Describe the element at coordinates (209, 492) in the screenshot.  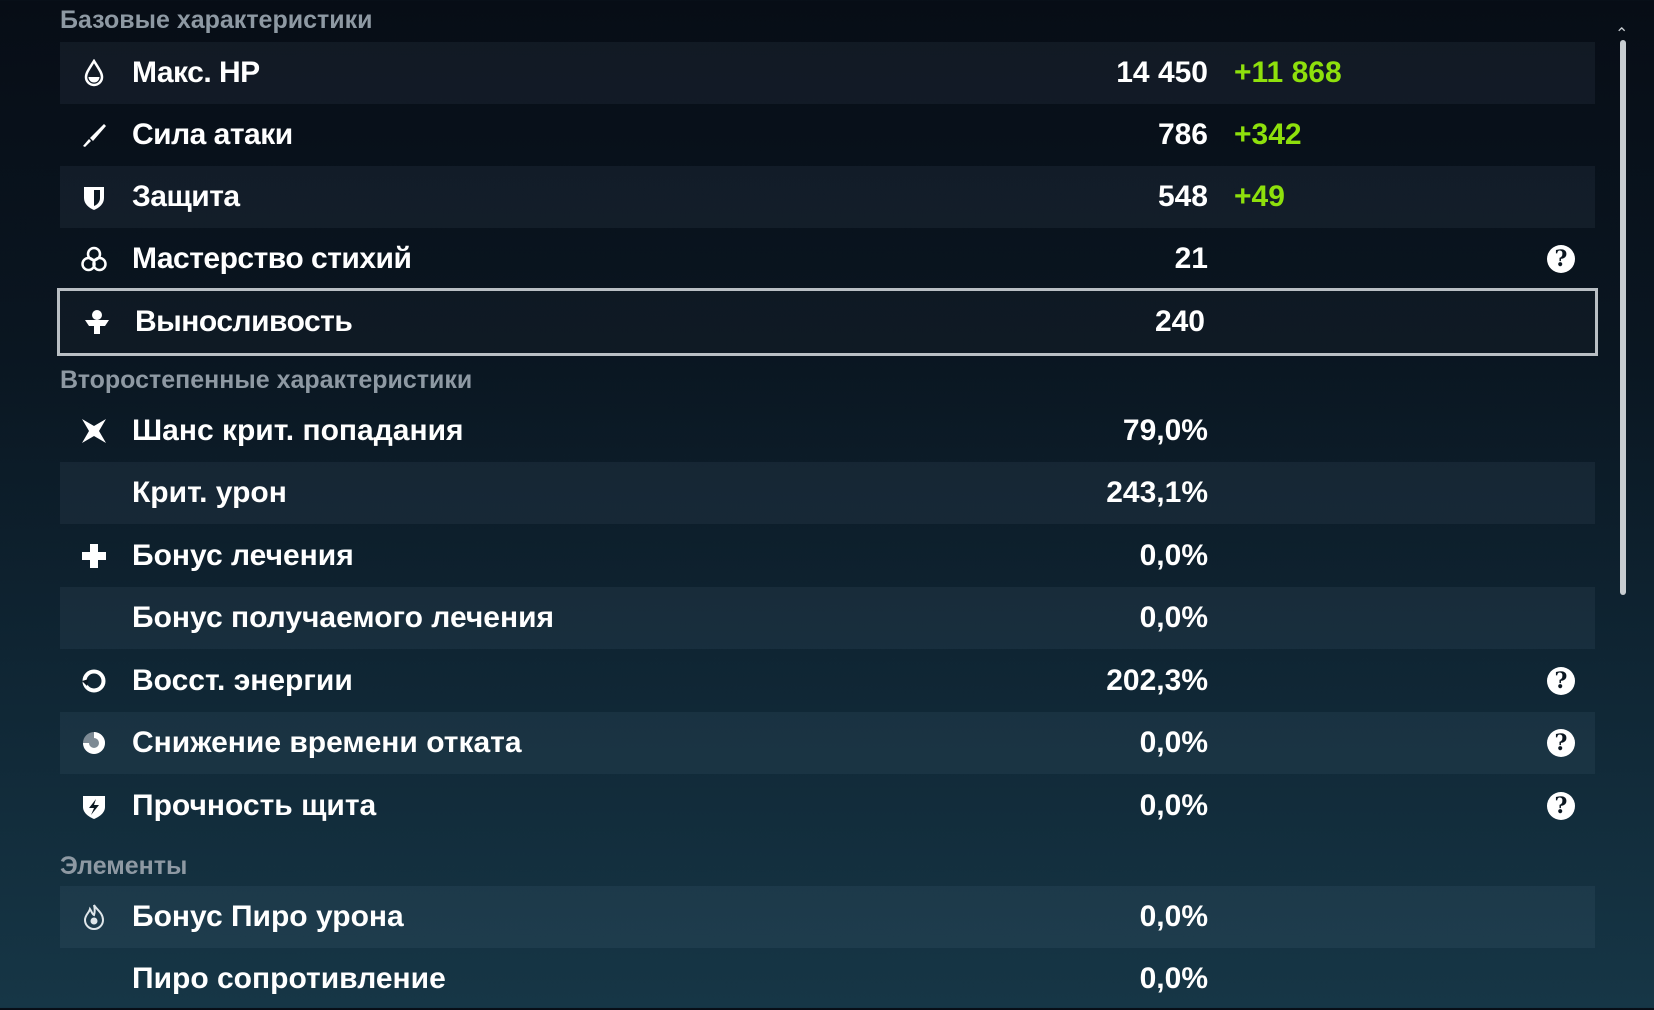
I see `stat-label: Крит. урон` at that location.